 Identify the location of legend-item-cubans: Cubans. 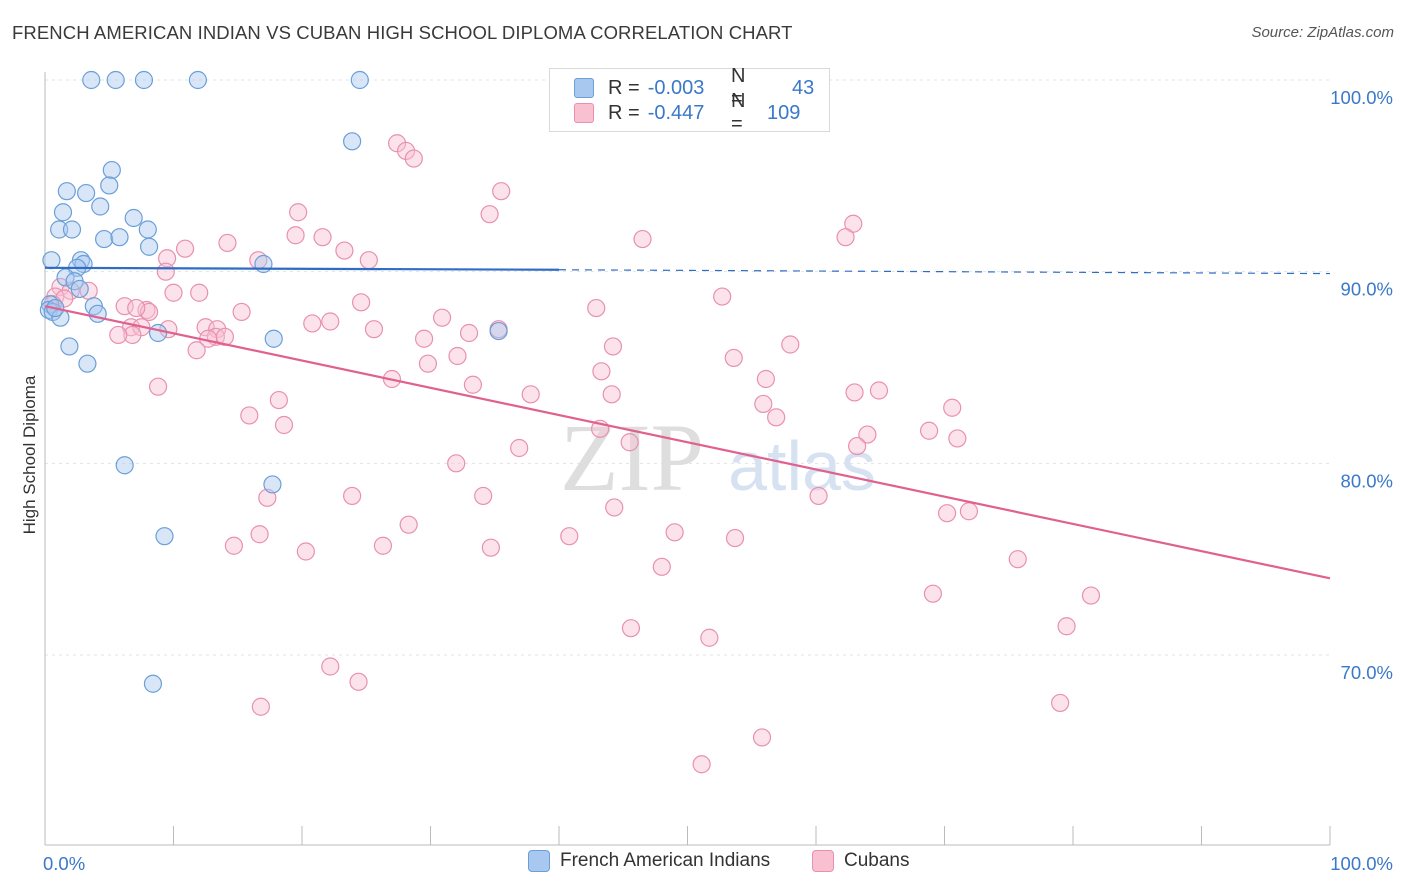
(861, 861).